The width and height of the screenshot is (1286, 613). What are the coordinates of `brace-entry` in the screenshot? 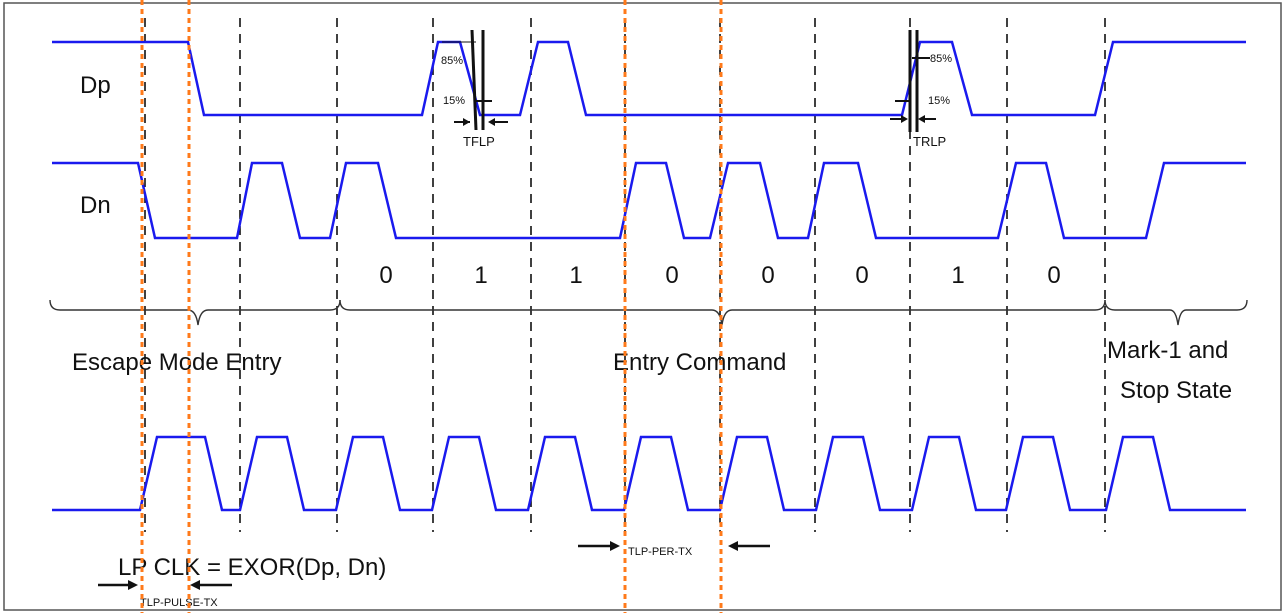 It's located at (722, 312).